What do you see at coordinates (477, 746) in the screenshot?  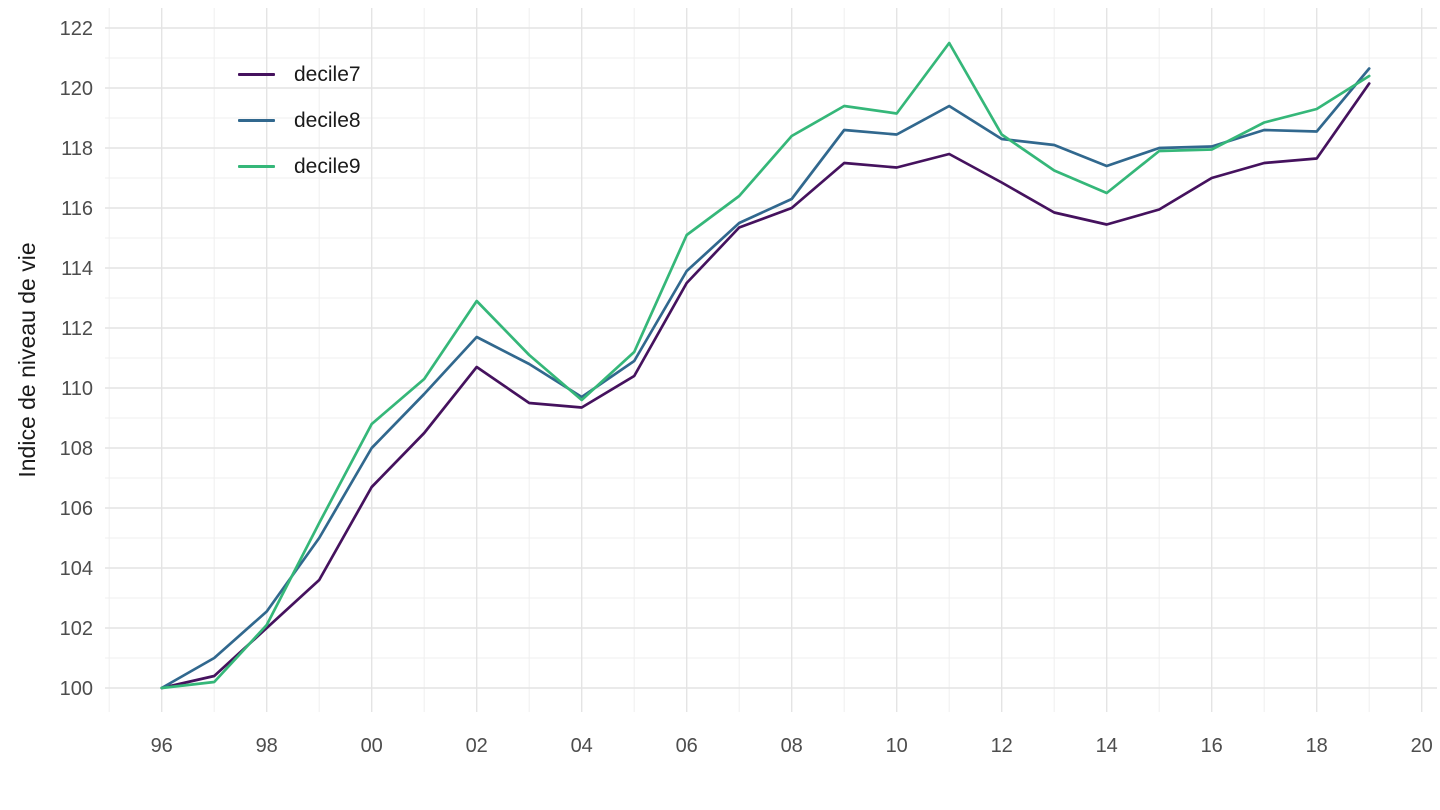 I see `x-tick-label: 02` at bounding box center [477, 746].